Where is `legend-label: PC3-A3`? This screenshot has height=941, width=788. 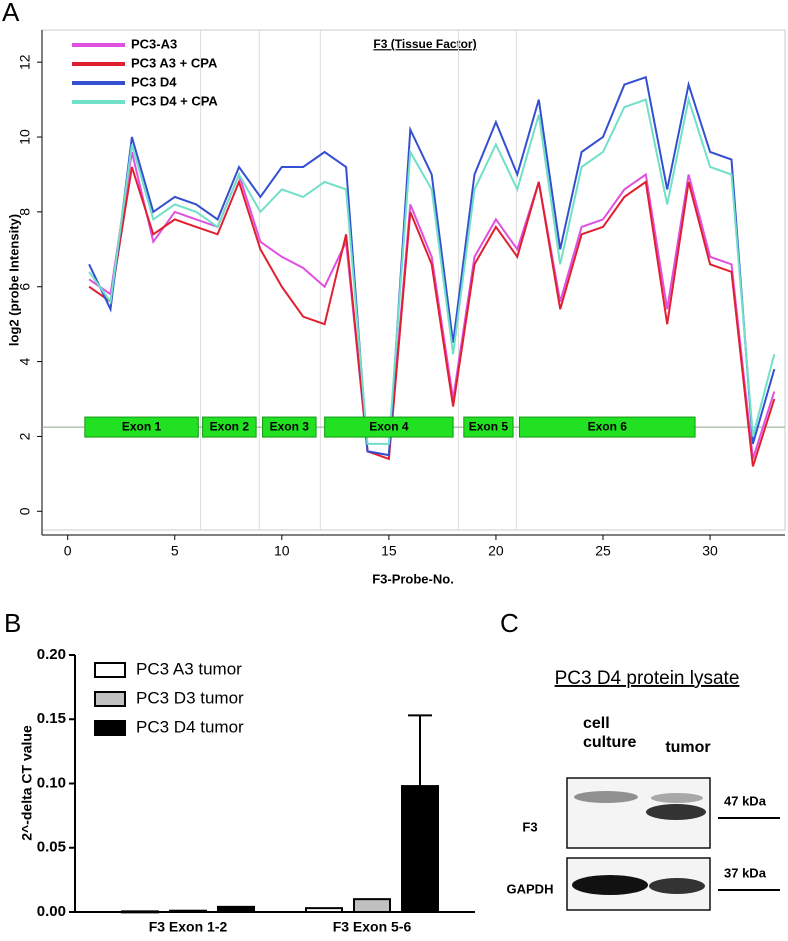 legend-label: PC3-A3 is located at coordinates (154, 43).